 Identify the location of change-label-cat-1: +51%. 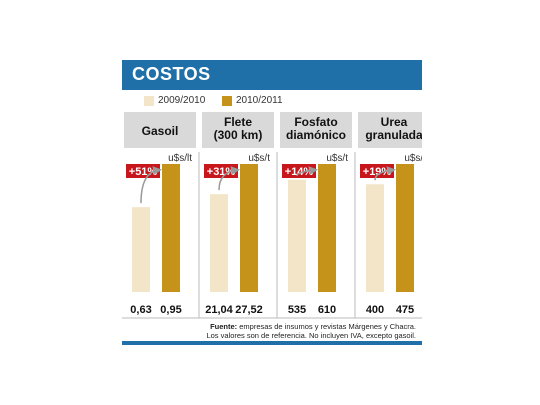
(143, 172).